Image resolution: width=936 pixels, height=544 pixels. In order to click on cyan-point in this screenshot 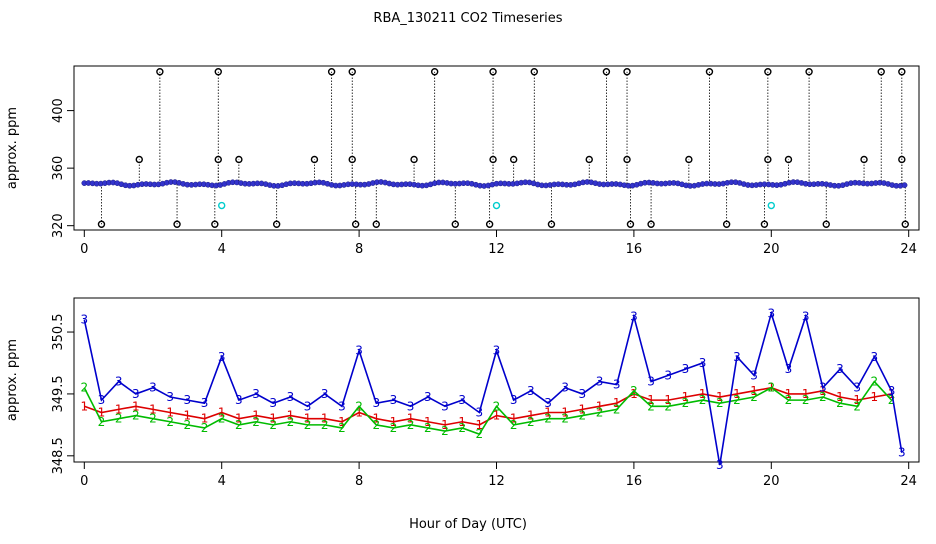, I will do `click(496, 205)`.